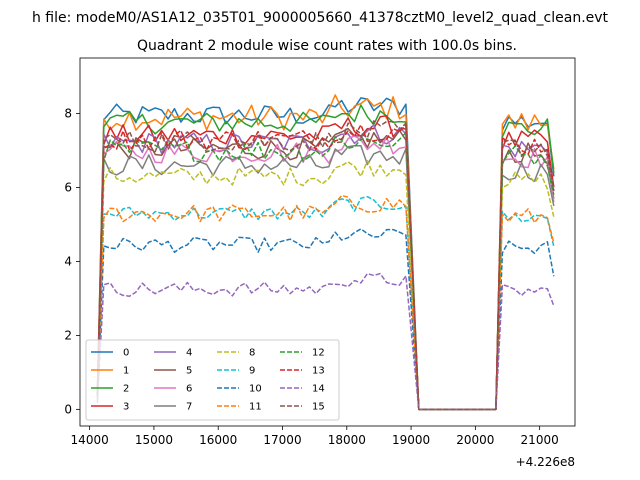 This screenshot has height=480, width=640. What do you see at coordinates (252, 353) in the screenshot?
I see `legend-label: 8` at bounding box center [252, 353].